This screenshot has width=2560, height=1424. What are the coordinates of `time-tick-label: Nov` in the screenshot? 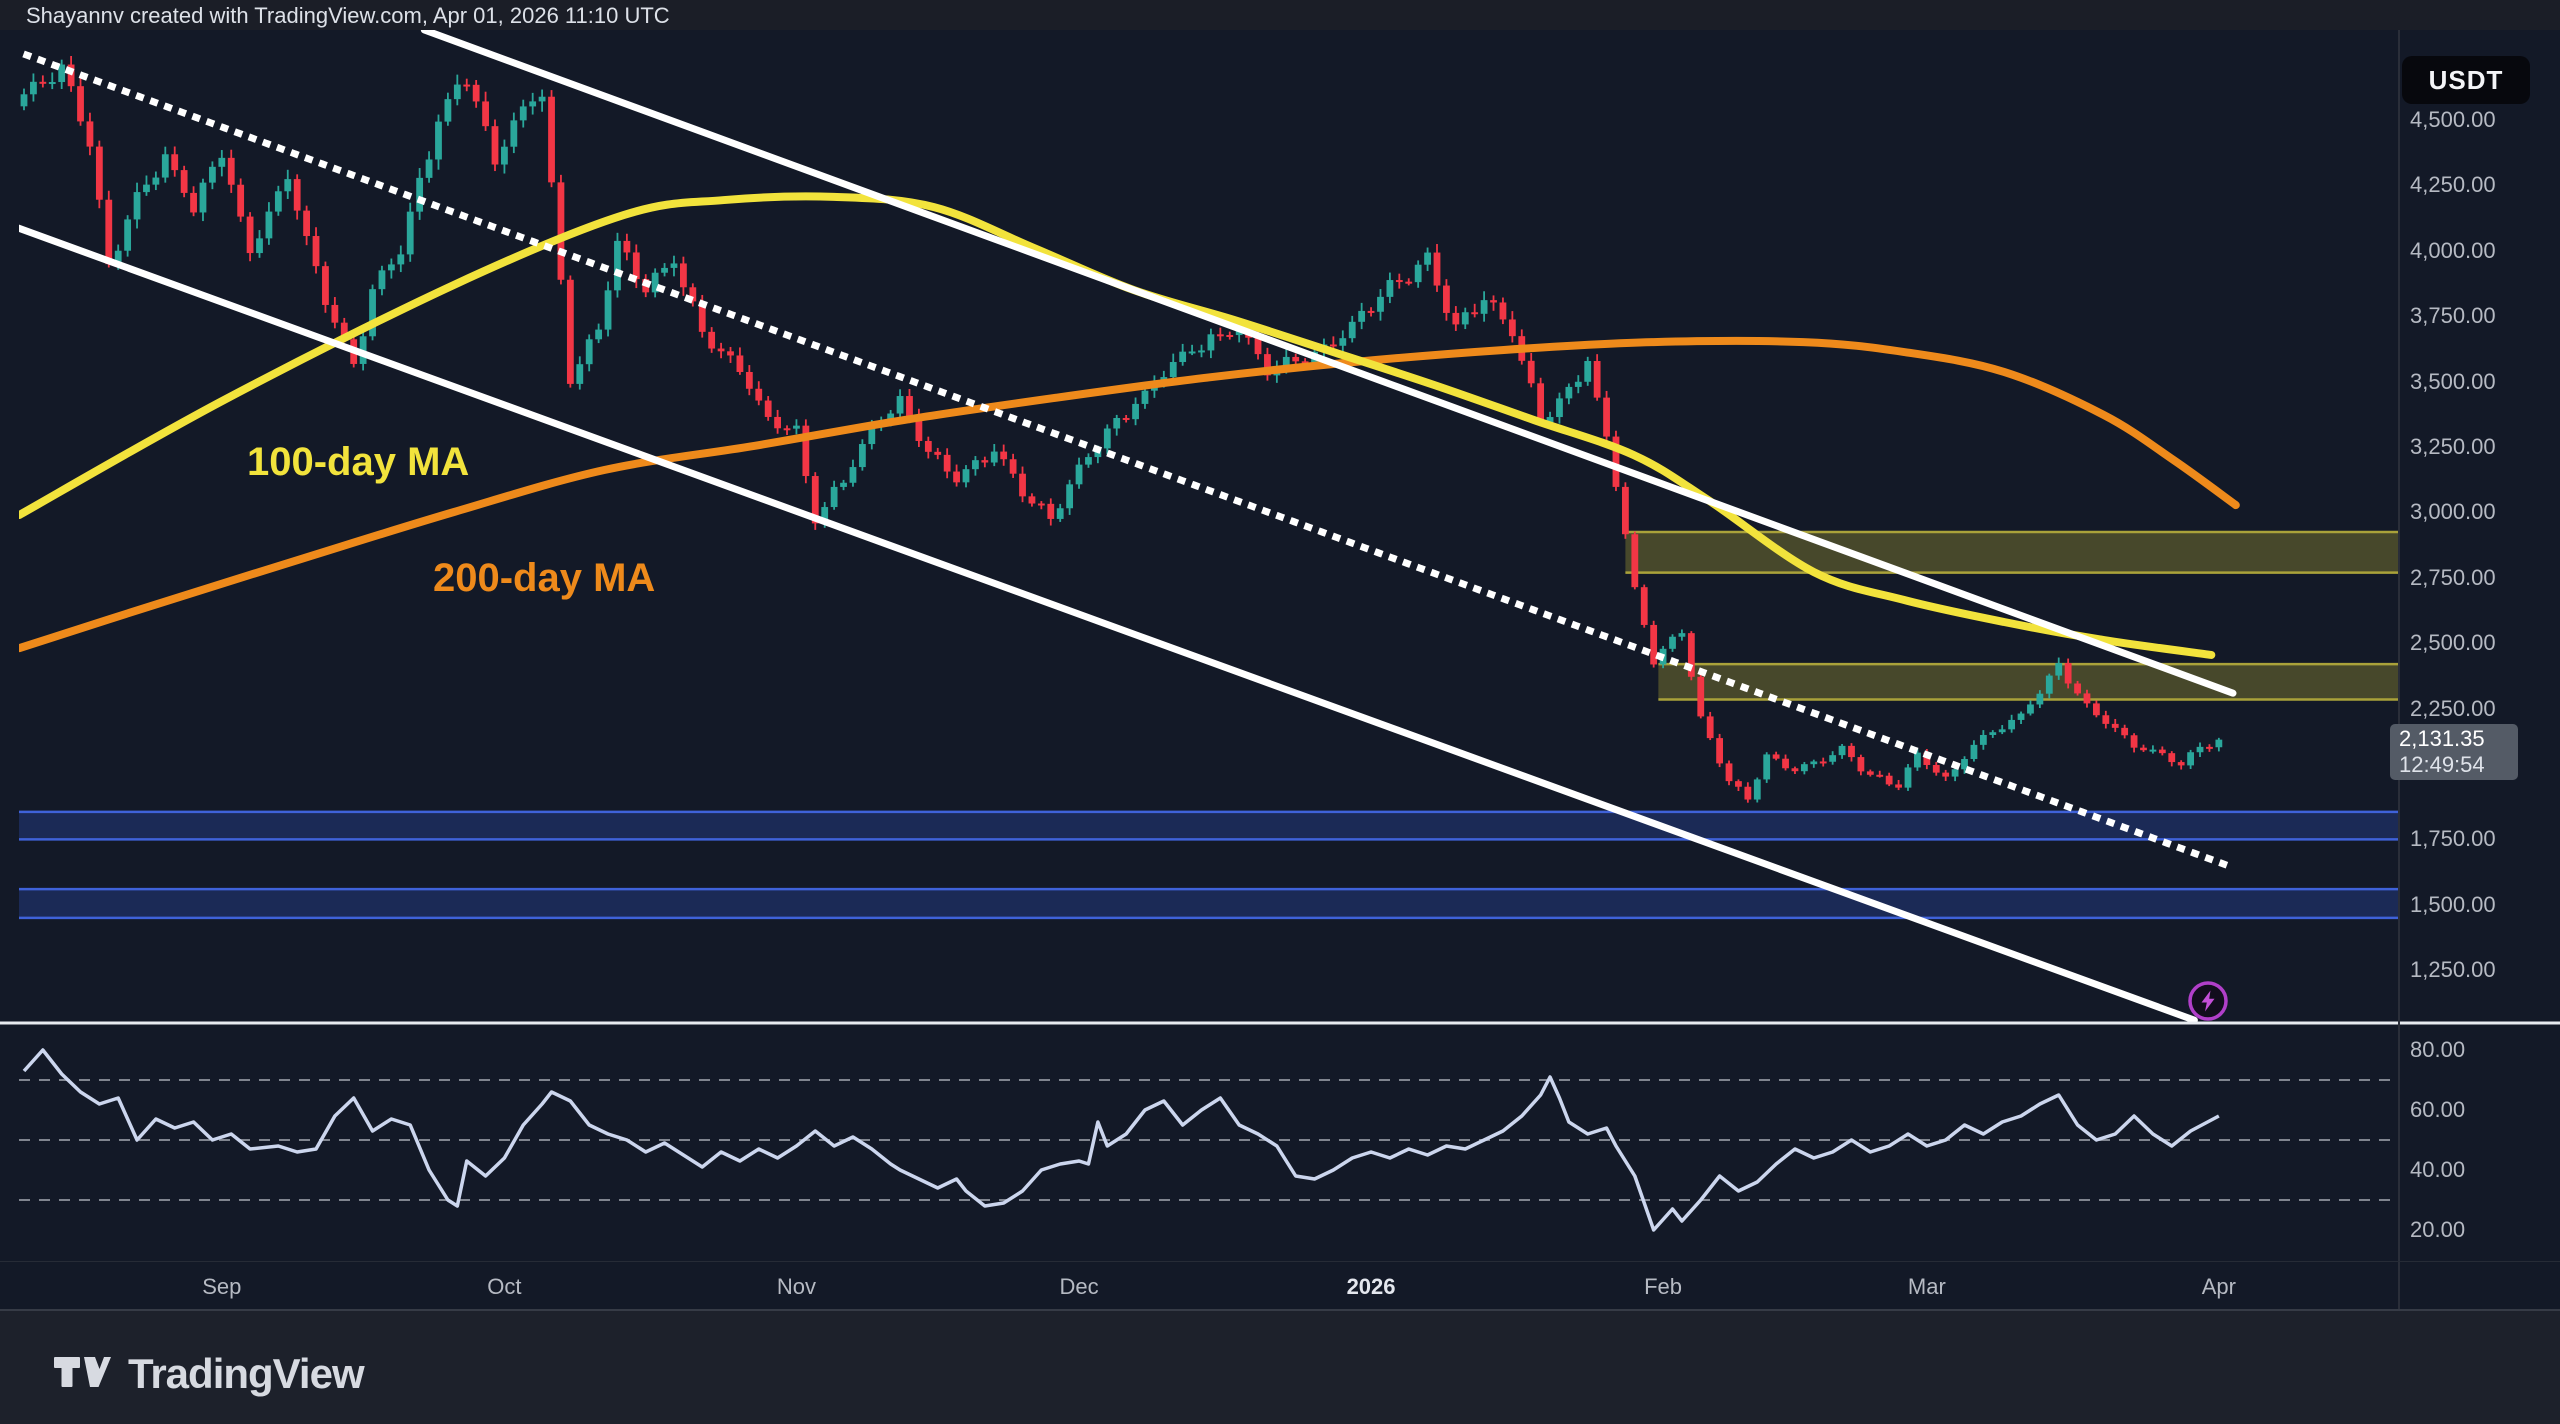 It's located at (796, 1286).